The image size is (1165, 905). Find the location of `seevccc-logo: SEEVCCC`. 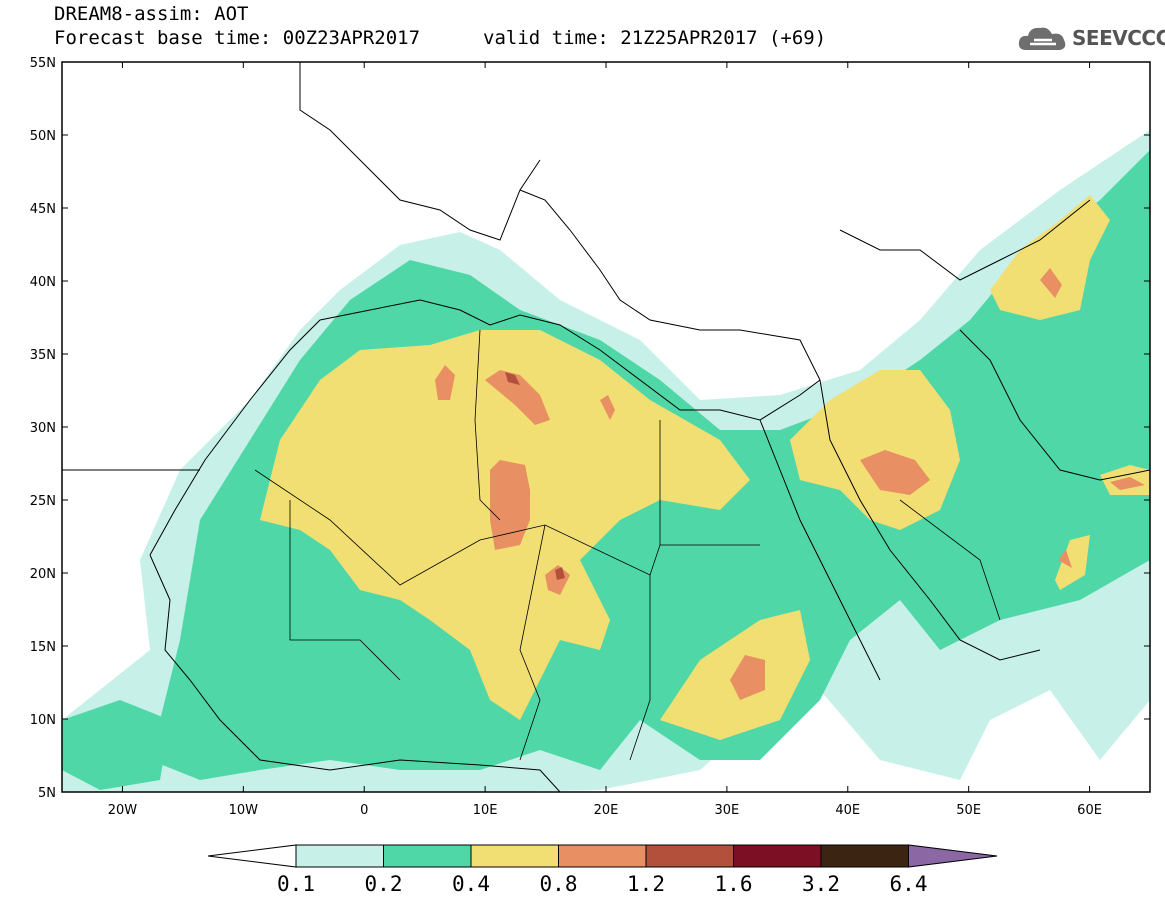

seevccc-logo: SEEVCCC is located at coordinates (1090, 39).